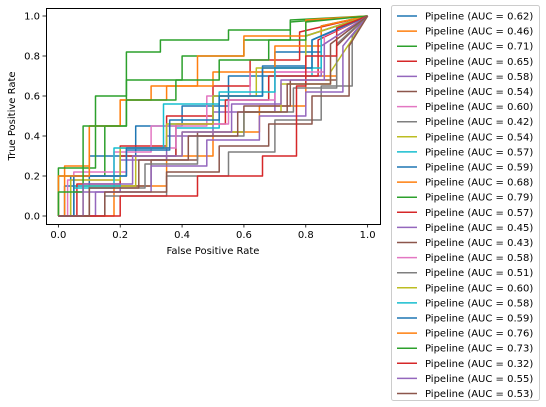 This screenshot has height=407, width=546. Describe the element at coordinates (32, 137) in the screenshot. I see `y-tick-label: 0.4` at that location.